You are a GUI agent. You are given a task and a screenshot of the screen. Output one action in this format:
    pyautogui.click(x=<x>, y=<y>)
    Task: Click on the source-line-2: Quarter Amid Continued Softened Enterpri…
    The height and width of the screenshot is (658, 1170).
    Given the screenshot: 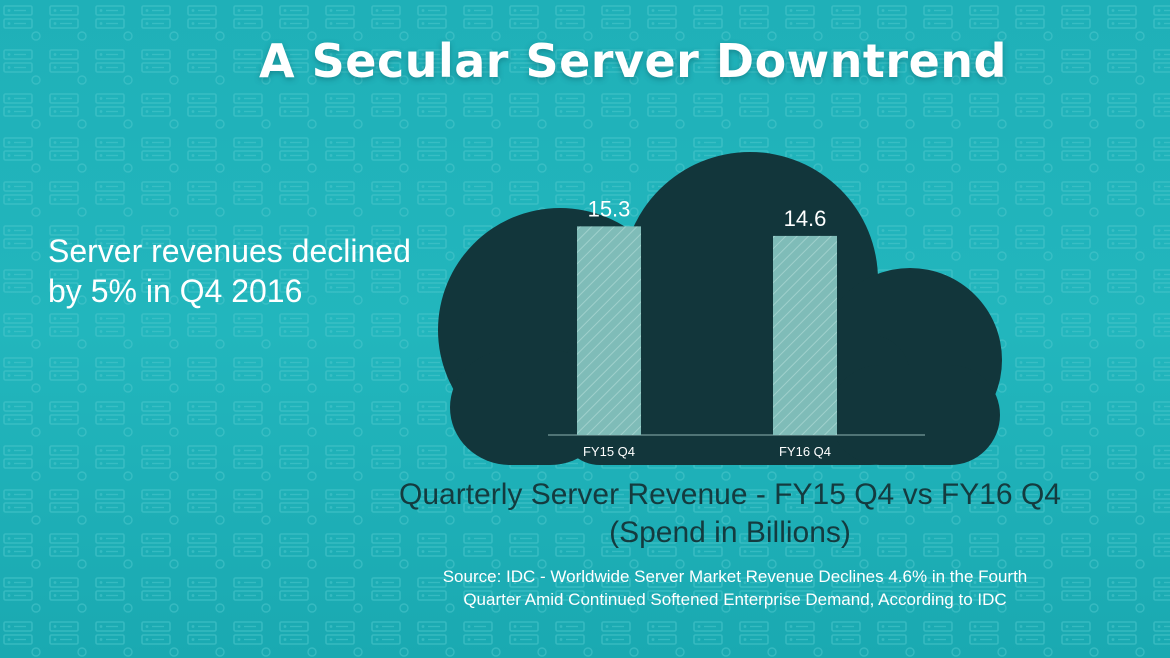 What is the action you would take?
    pyautogui.click(x=735, y=599)
    